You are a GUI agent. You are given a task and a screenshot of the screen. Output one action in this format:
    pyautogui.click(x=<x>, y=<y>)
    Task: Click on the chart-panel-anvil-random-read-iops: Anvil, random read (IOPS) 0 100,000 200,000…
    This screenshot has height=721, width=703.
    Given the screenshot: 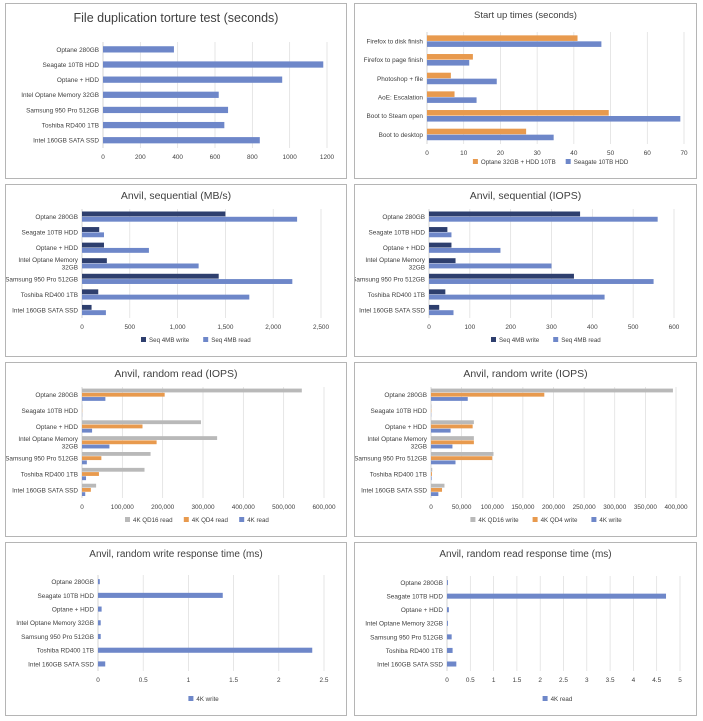 What is the action you would take?
    pyautogui.click(x=176, y=449)
    